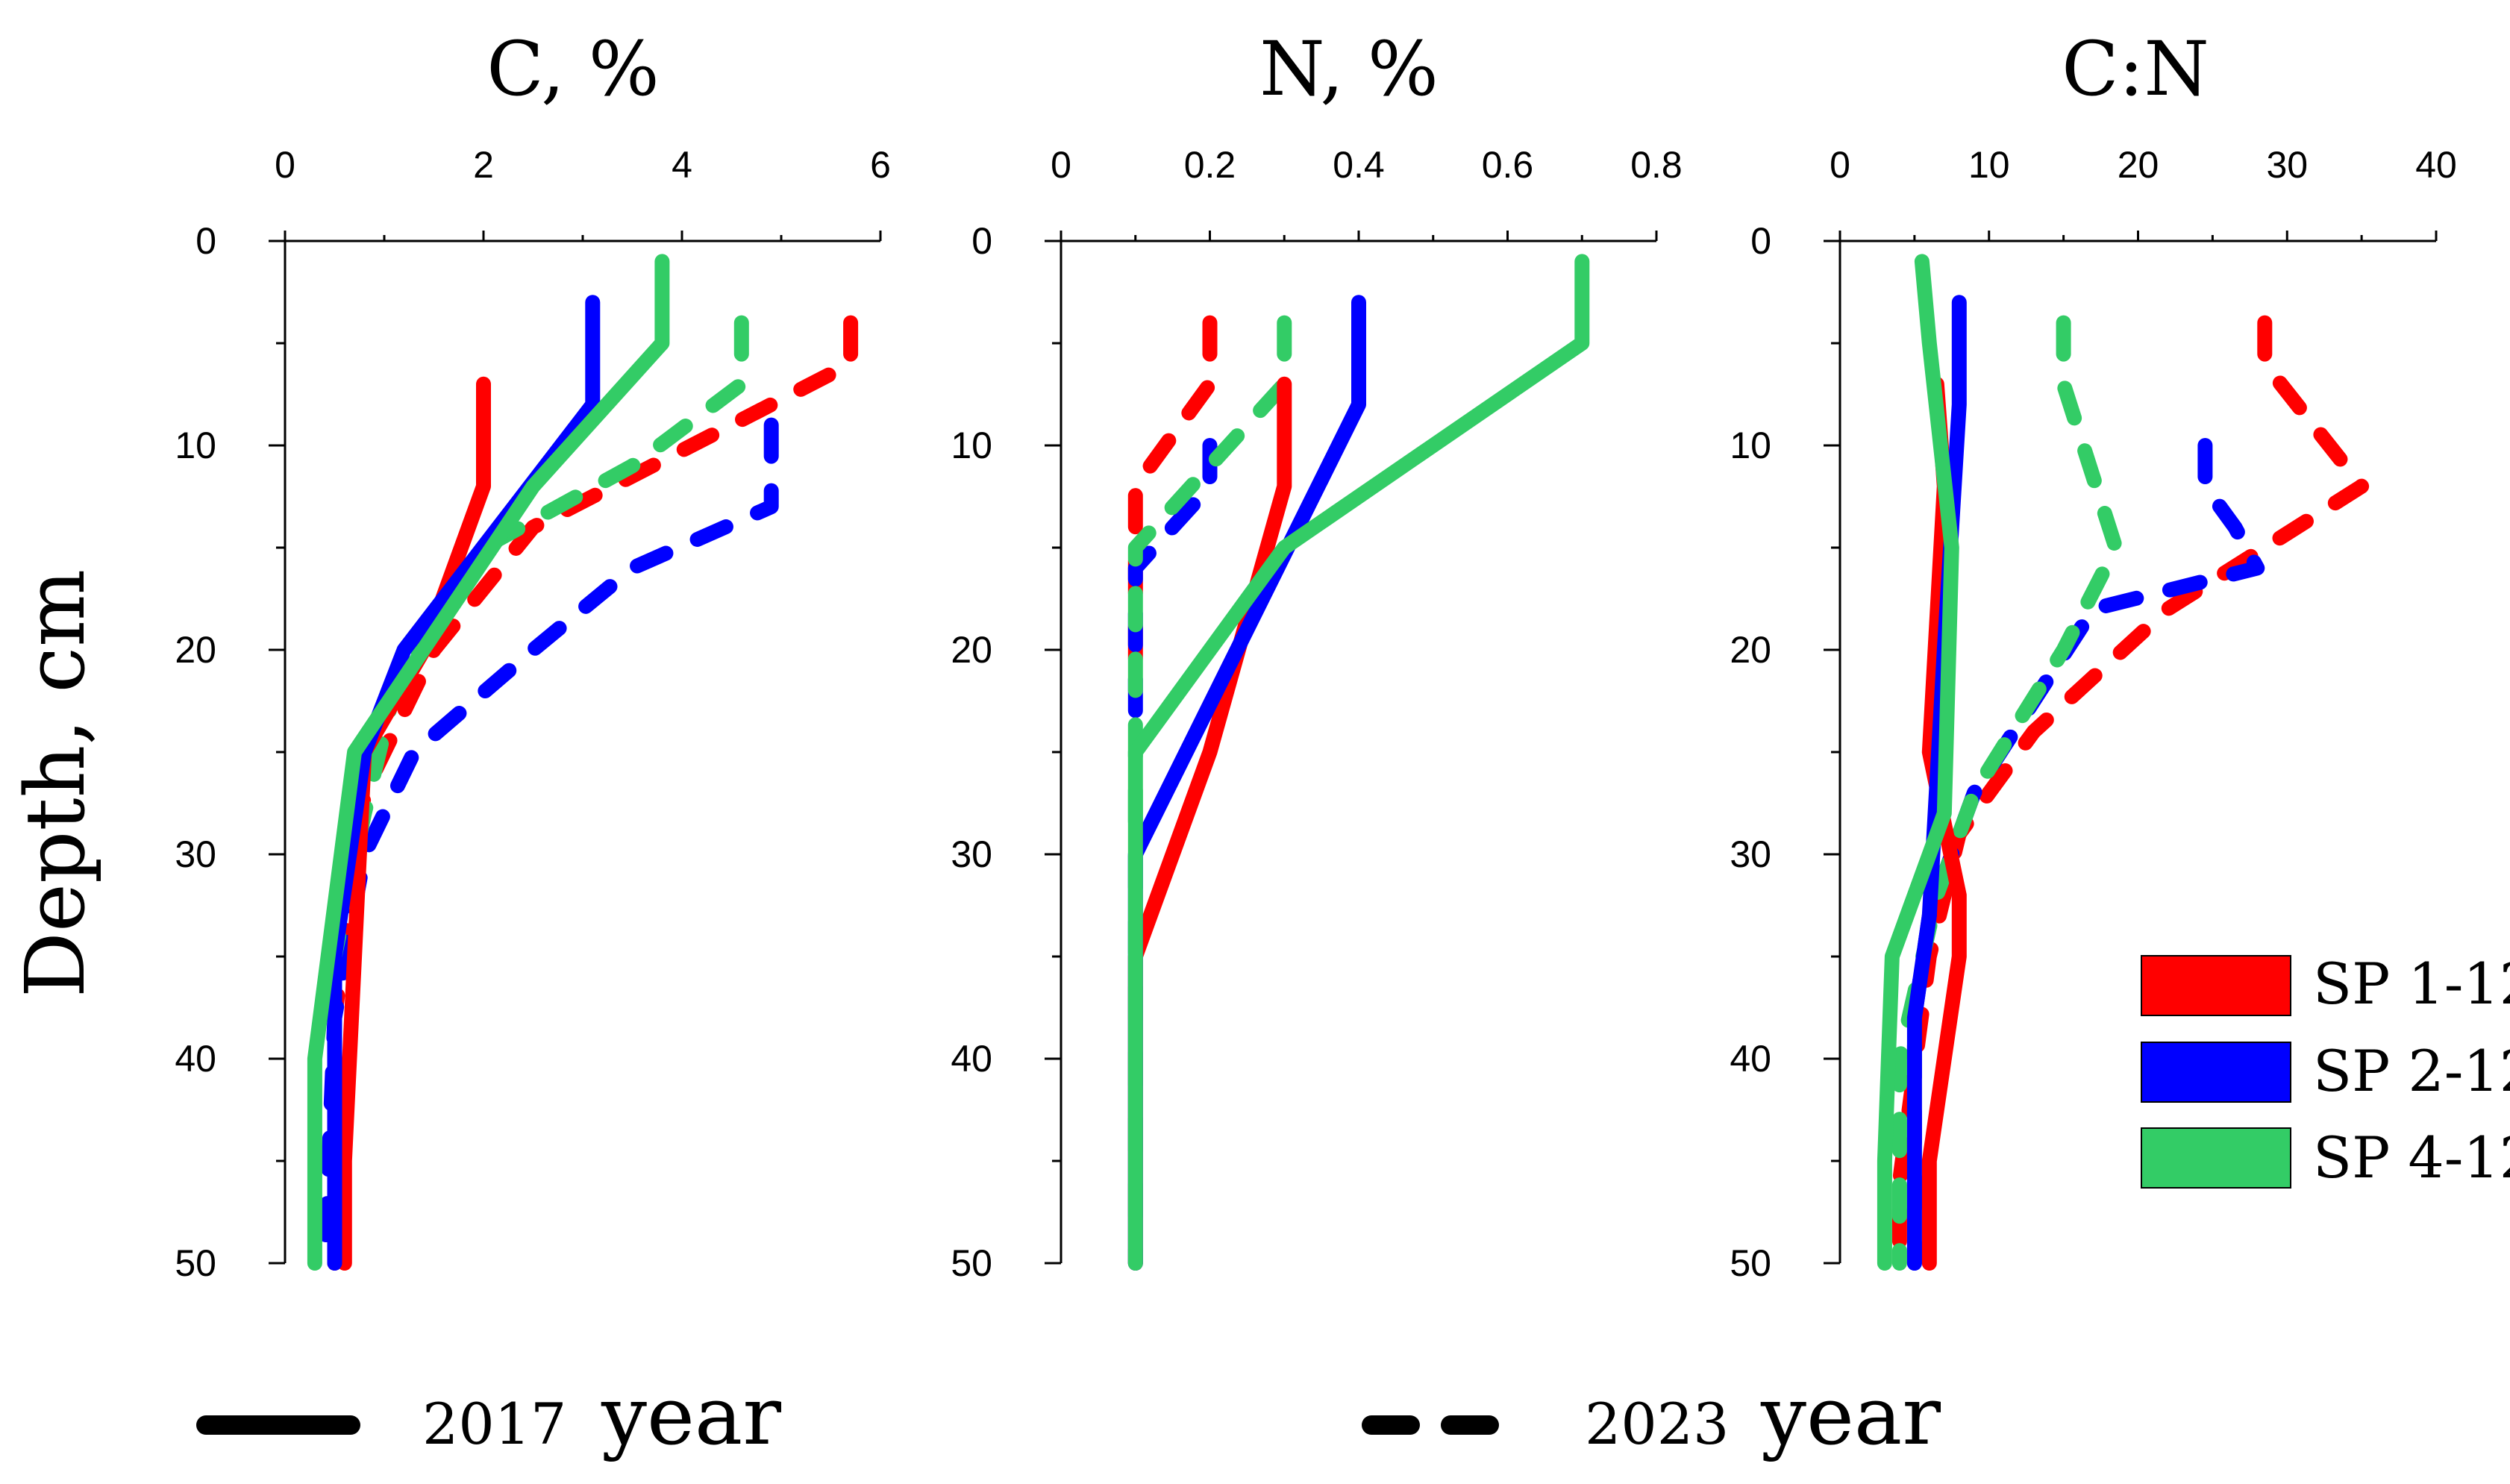  I want to click on x-tick-label: 6, so click(880, 165).